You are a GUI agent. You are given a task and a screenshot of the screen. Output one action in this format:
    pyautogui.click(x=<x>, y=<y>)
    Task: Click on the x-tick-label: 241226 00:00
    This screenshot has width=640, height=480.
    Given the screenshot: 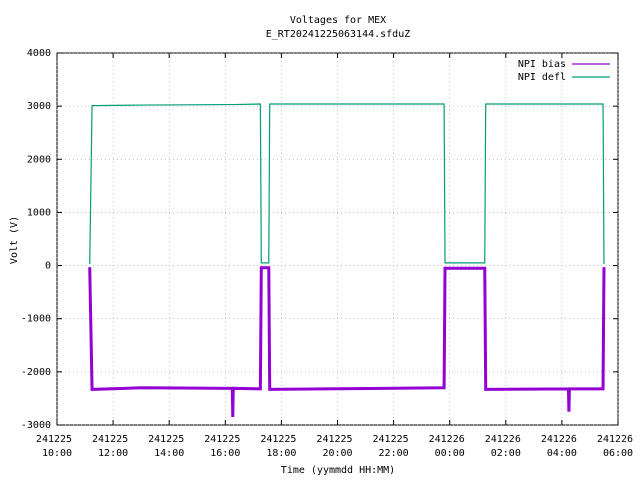 What is the action you would take?
    pyautogui.click(x=450, y=446)
    